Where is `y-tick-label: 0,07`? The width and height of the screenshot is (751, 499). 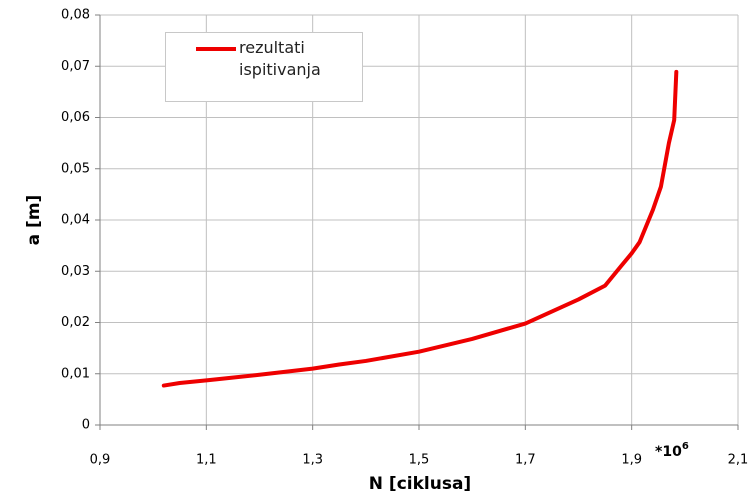
y-tick-label: 0,07 is located at coordinates (75, 66).